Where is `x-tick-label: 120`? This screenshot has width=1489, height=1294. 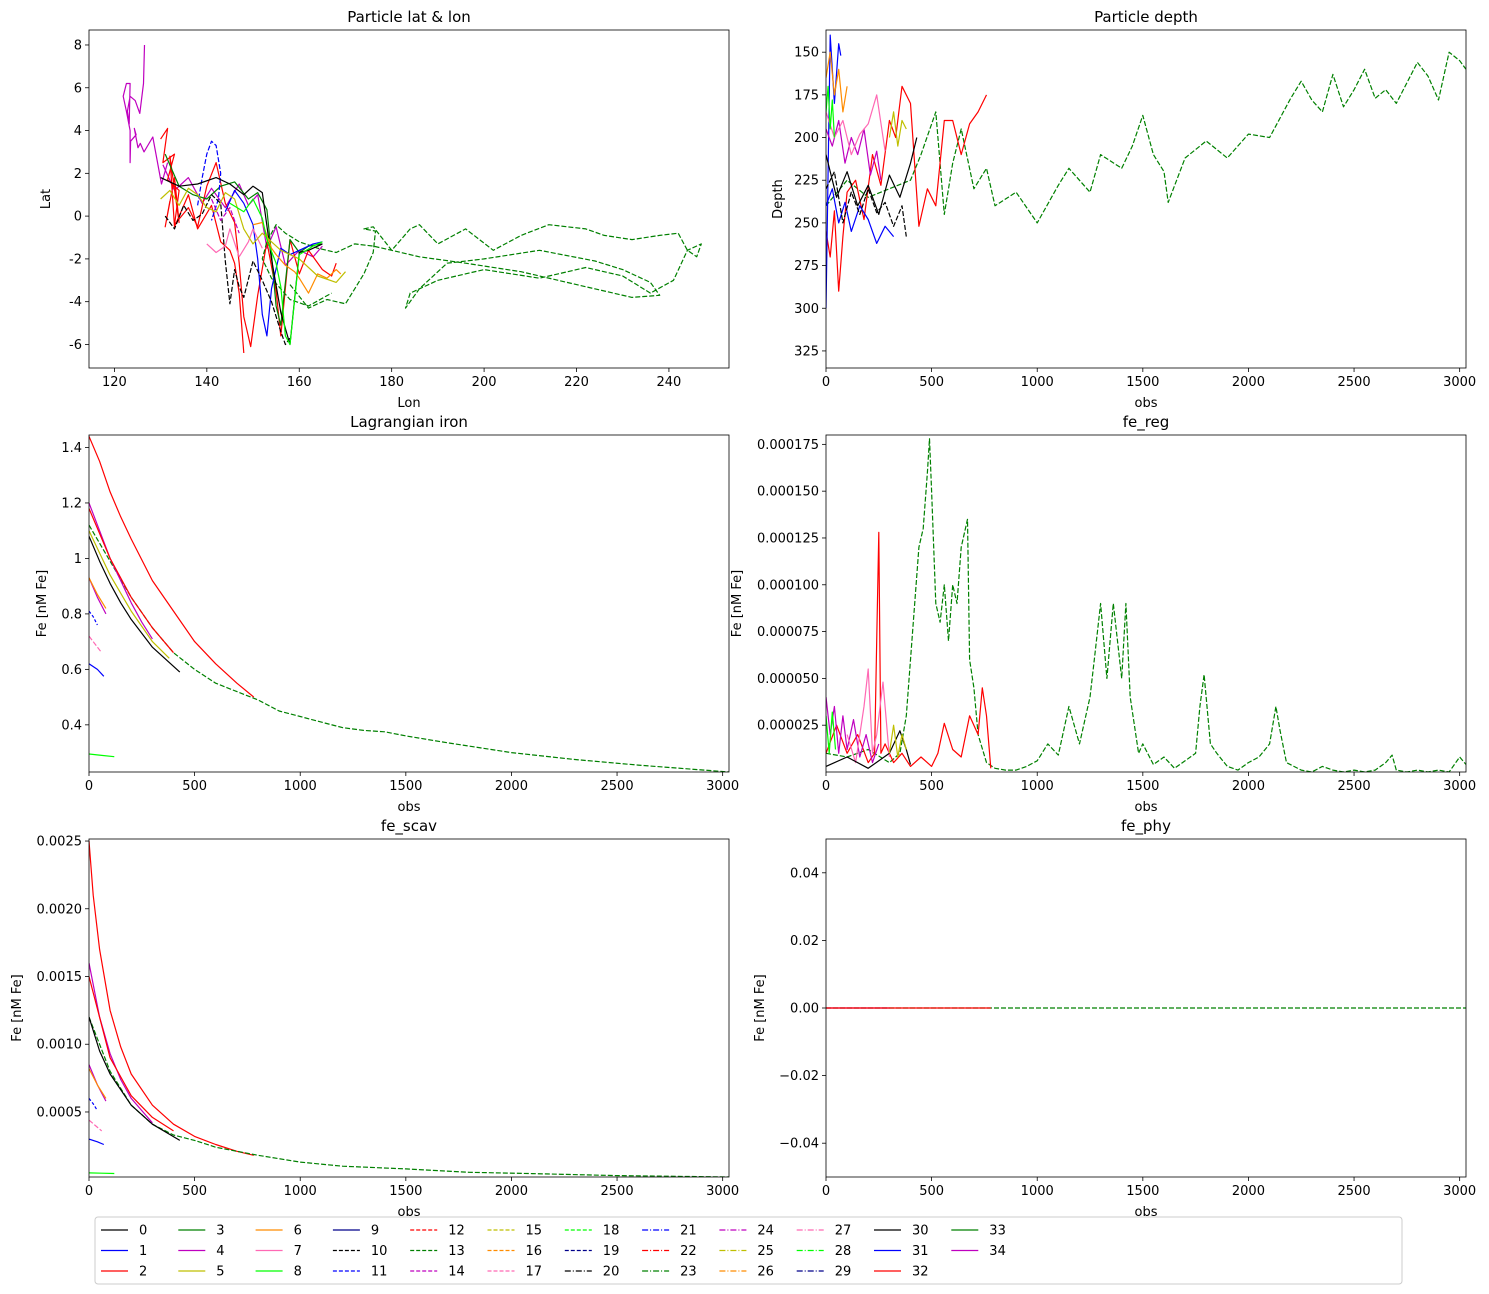
x-tick-label: 120 is located at coordinates (114, 382).